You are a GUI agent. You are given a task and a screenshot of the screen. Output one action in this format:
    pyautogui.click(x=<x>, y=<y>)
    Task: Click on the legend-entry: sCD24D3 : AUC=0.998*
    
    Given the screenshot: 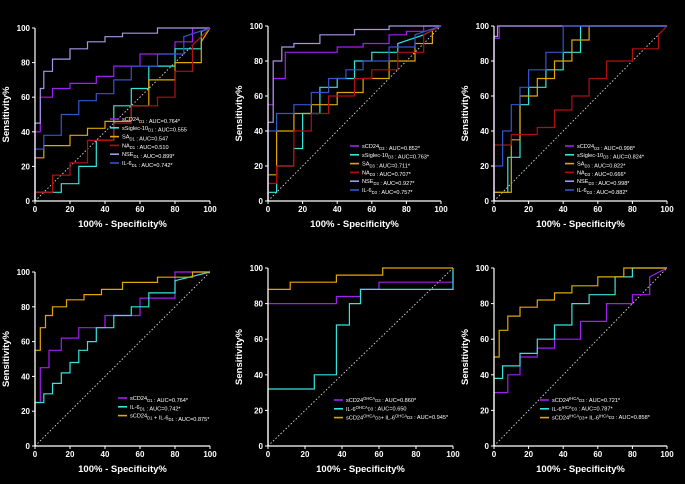 What is the action you would take?
    pyautogui.click(x=606, y=148)
    